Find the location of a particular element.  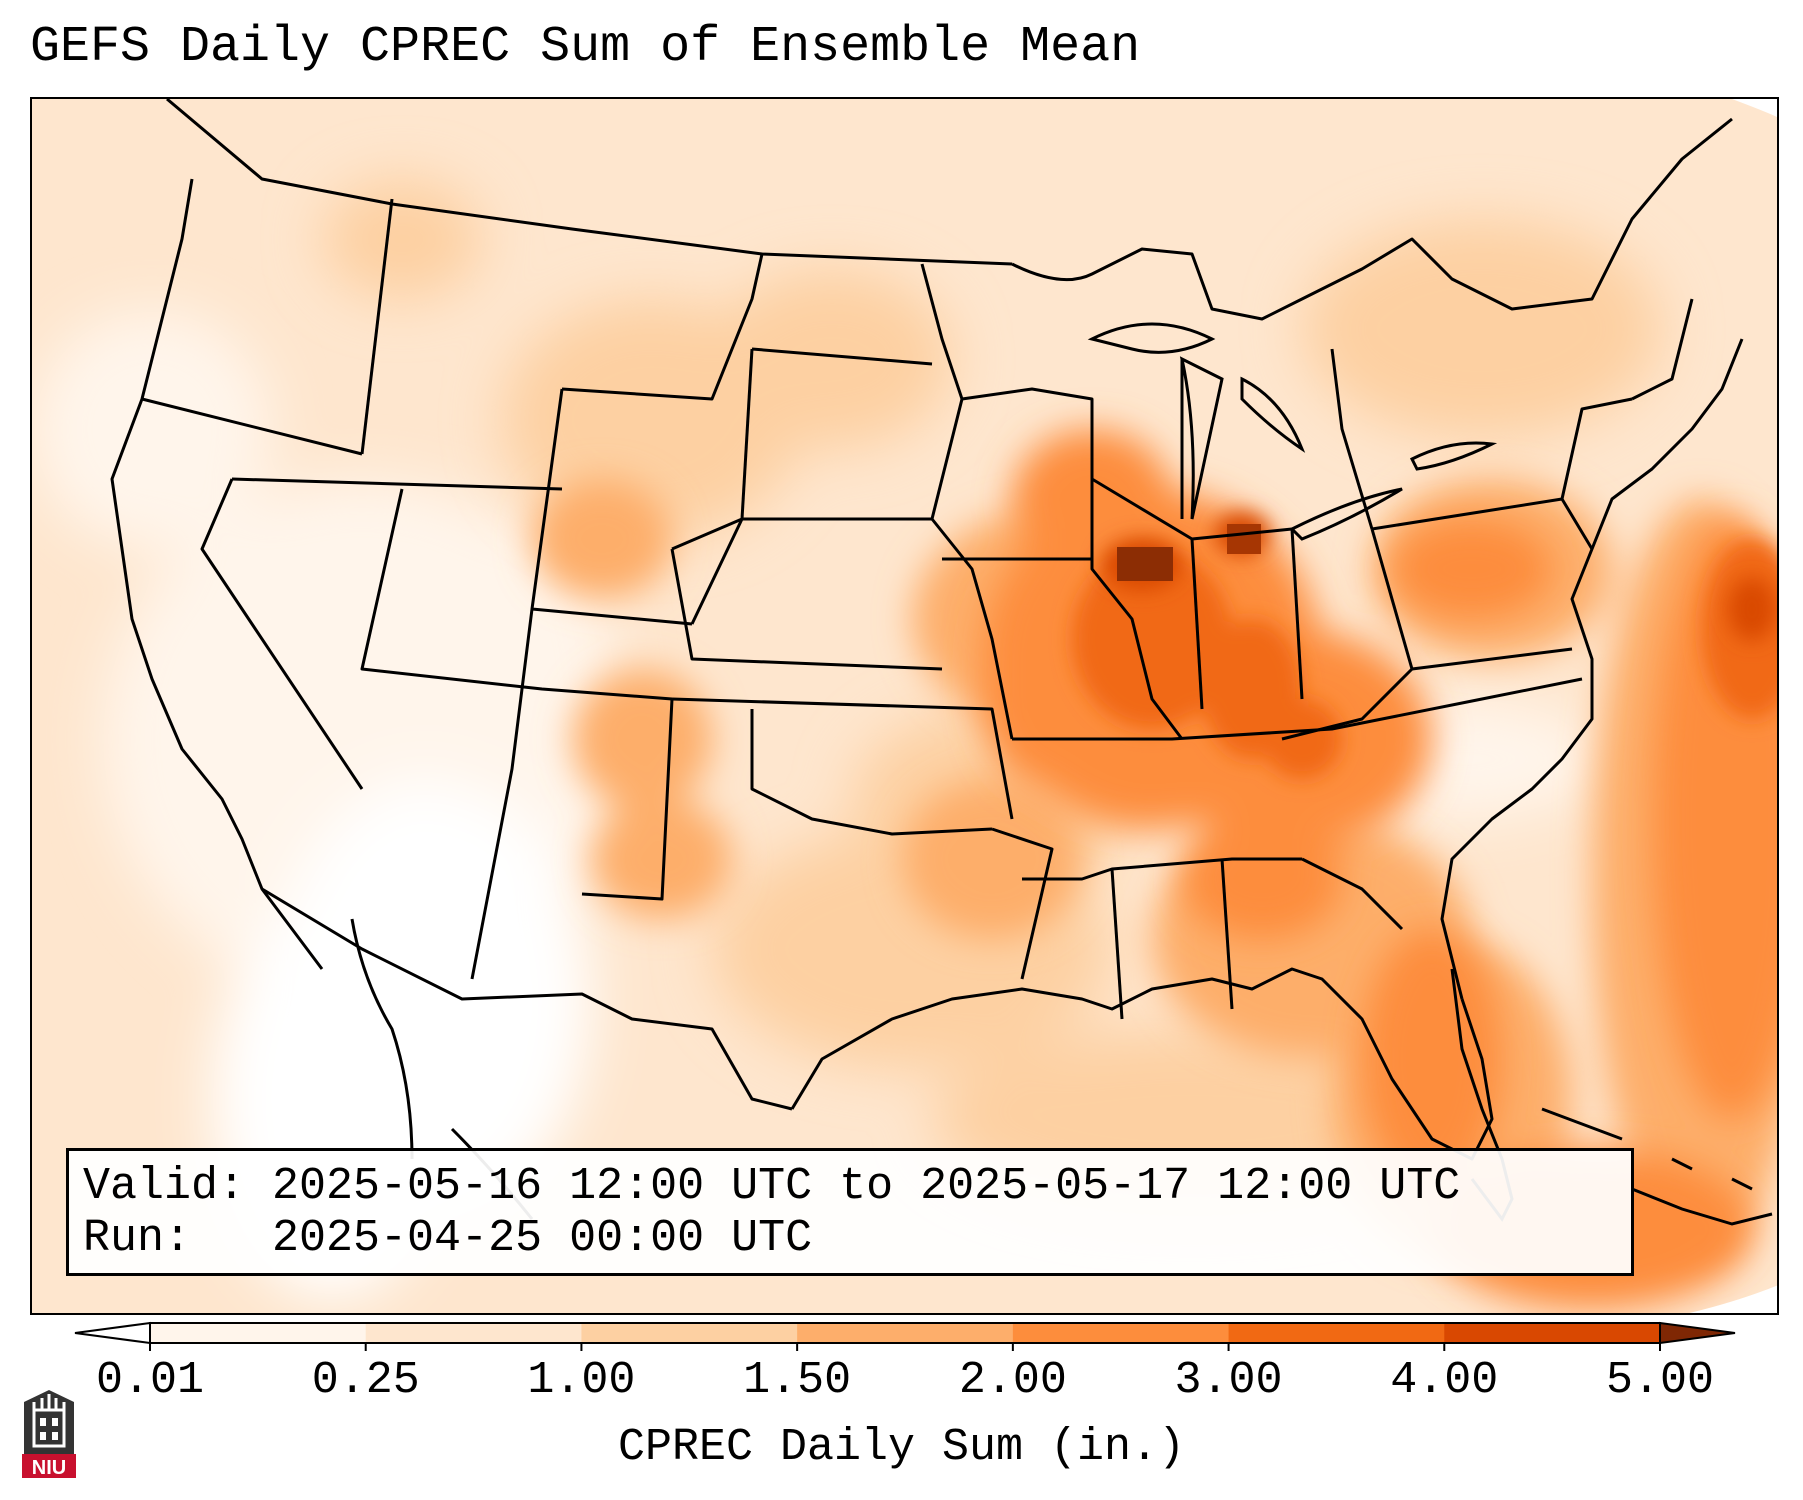

colorbar-tick-label: 4.00 is located at coordinates (1444, 1380).